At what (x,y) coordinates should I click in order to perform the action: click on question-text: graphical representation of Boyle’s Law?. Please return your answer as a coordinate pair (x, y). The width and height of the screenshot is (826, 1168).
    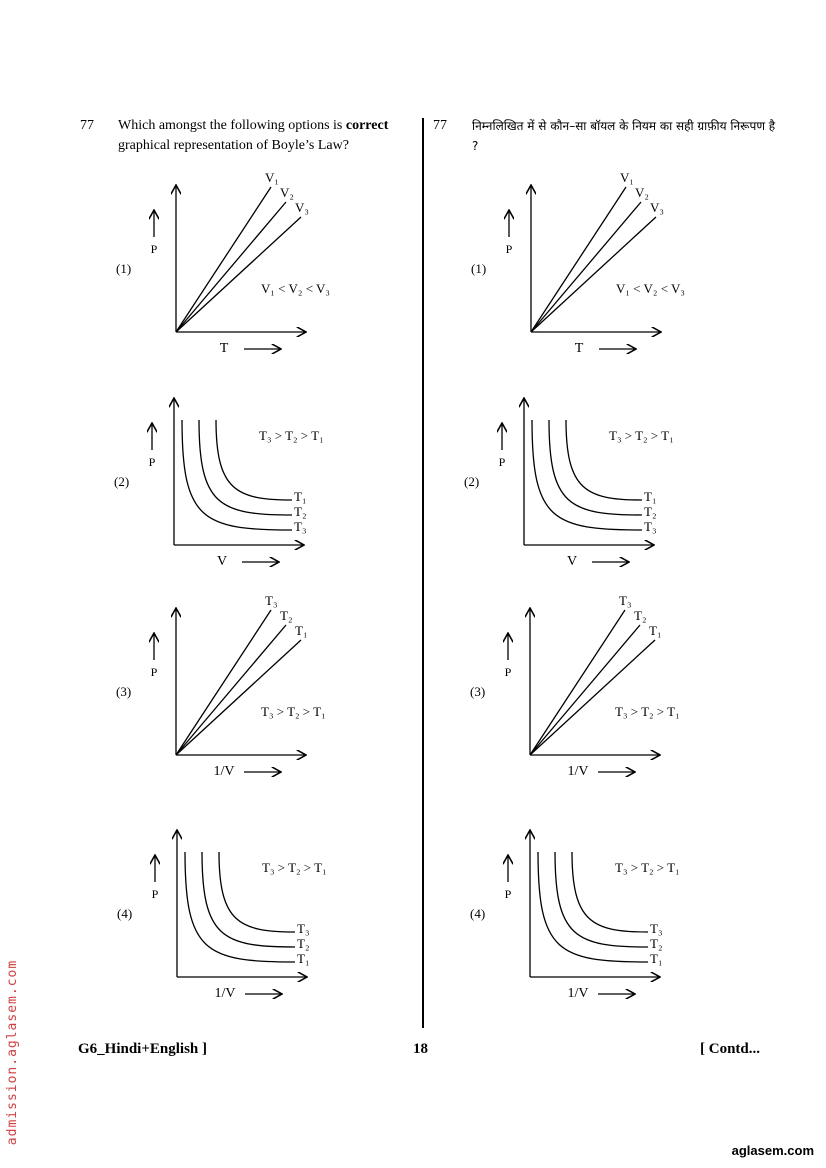
    Looking at the image, I should click on (233, 145).